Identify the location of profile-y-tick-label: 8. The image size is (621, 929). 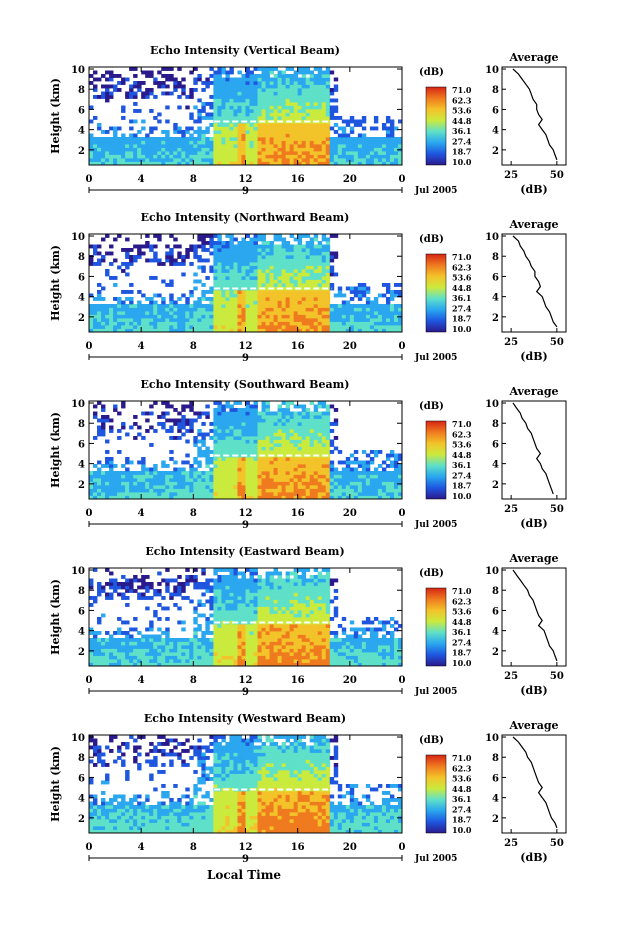
(495, 90).